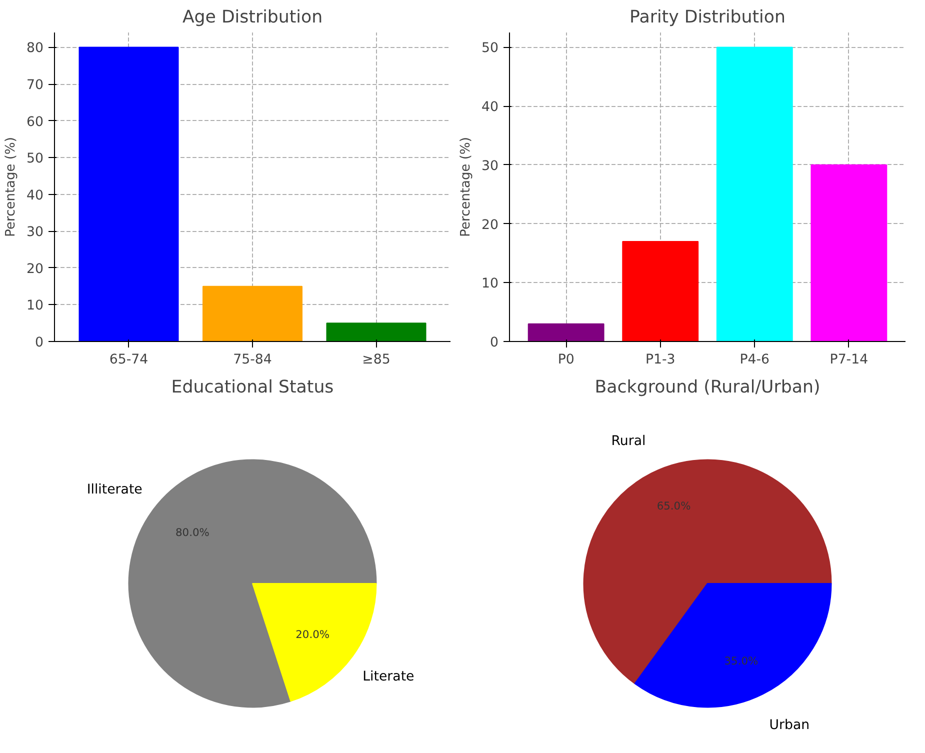  What do you see at coordinates (35, 48) in the screenshot?
I see `y-tick-label: 80` at bounding box center [35, 48].